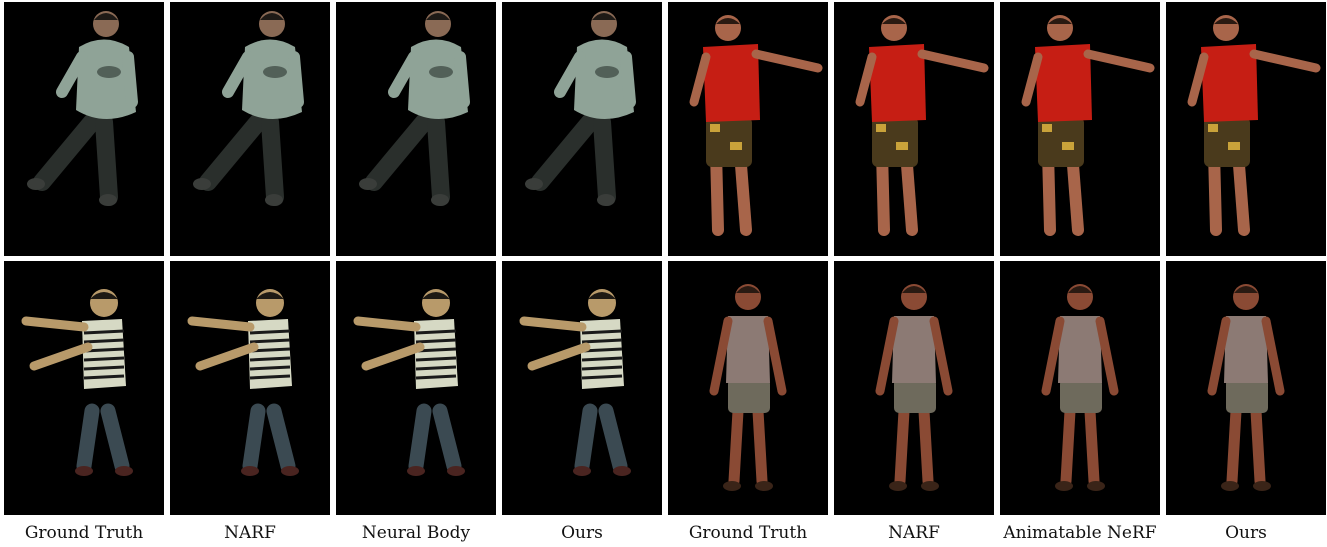 The width and height of the screenshot is (1327, 547). Describe the element at coordinates (1246, 533) in the screenshot. I see `caption-ours-2: Ours` at that location.